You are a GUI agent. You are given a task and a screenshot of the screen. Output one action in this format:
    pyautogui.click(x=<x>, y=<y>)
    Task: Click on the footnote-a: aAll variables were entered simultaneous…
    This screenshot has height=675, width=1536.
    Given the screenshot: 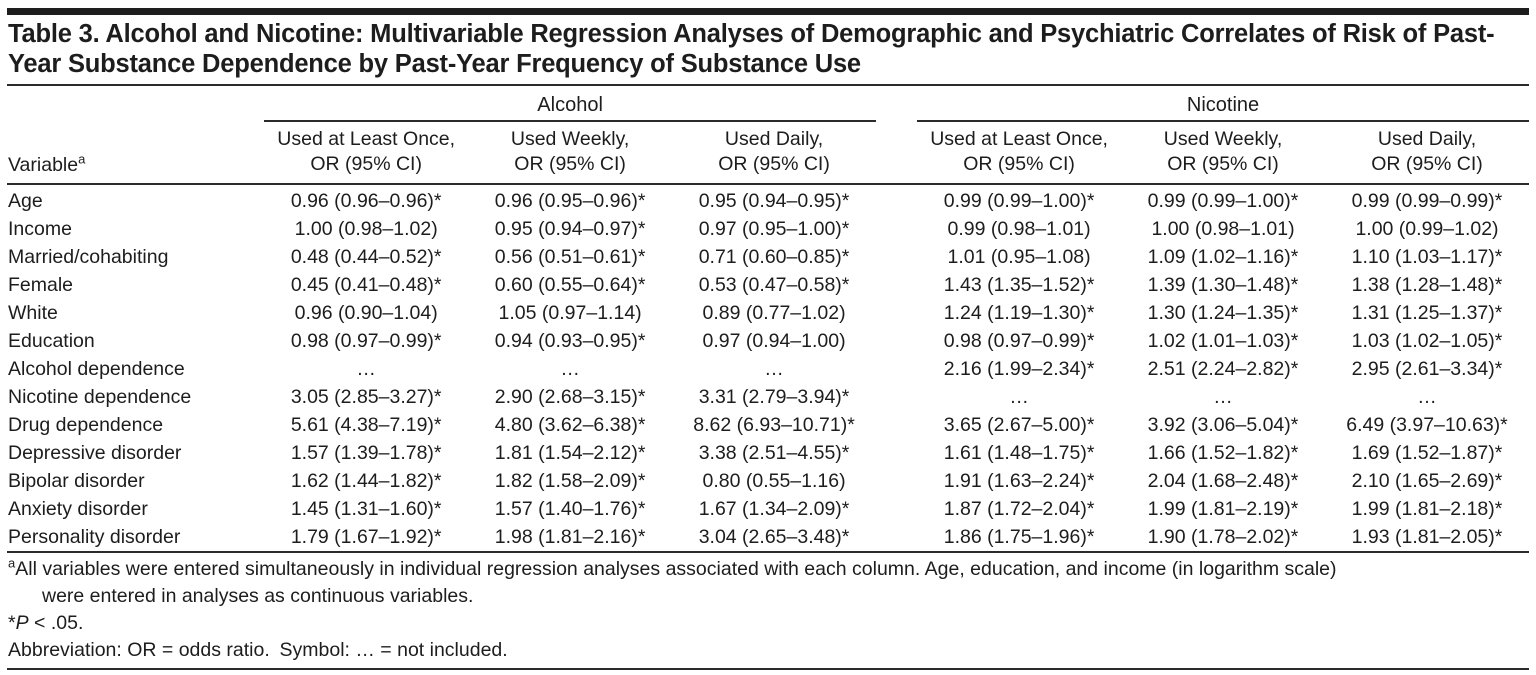 What is the action you would take?
    pyautogui.click(x=768, y=583)
    